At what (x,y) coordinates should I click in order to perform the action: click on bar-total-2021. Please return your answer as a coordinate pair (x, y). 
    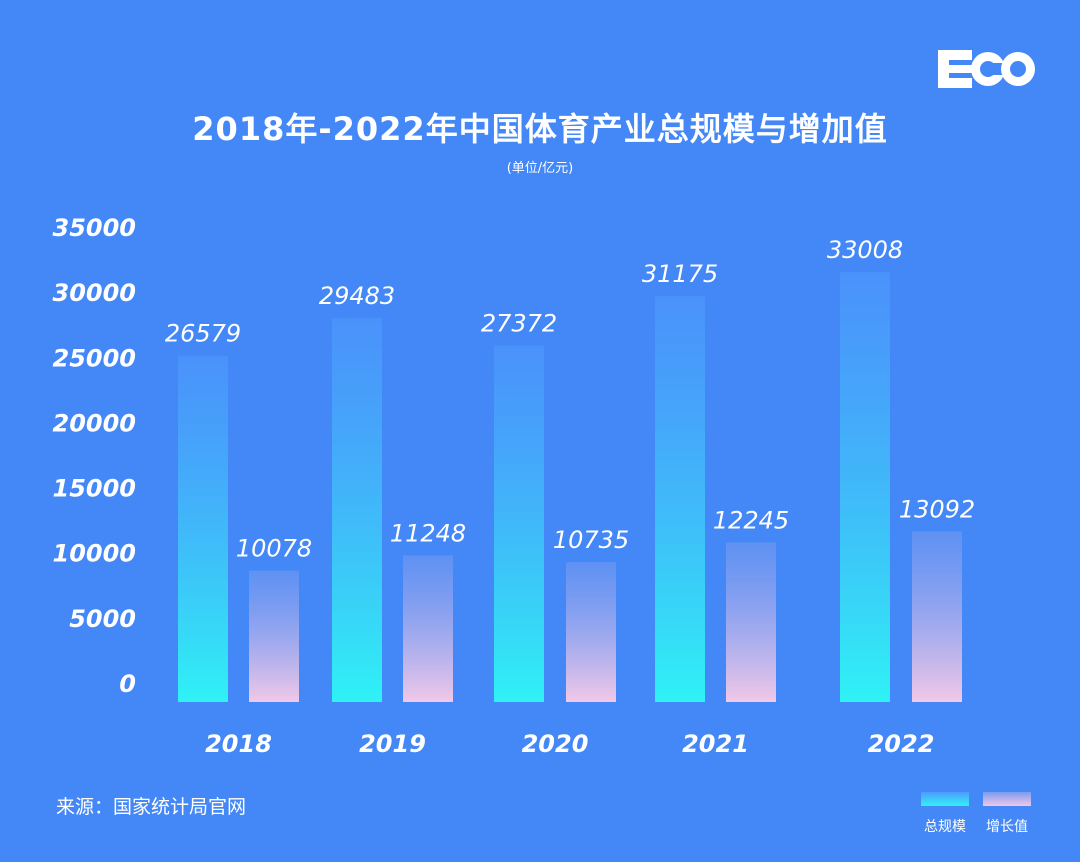
    Looking at the image, I should click on (680, 498).